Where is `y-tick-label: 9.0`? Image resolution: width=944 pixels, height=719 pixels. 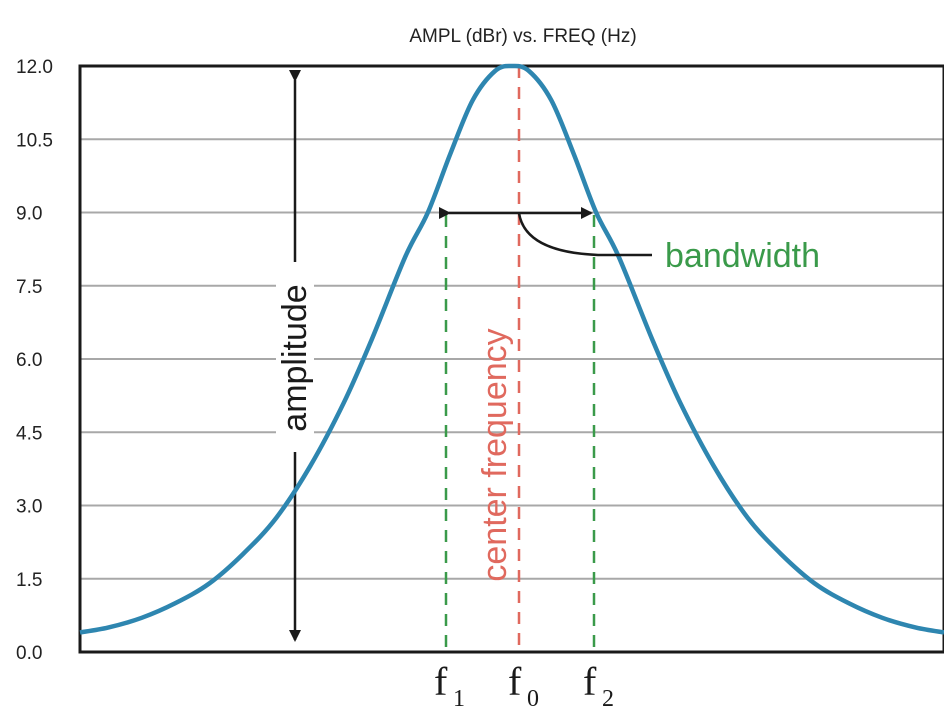 y-tick-label: 9.0 is located at coordinates (29, 214).